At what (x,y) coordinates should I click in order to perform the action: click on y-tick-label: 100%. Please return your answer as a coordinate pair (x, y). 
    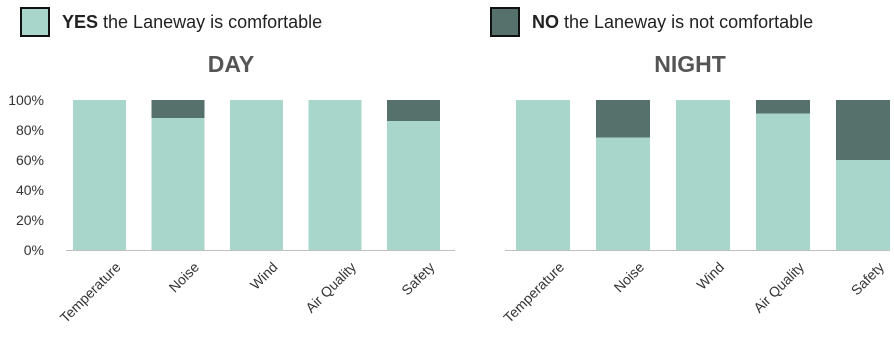
    Looking at the image, I should click on (26, 100).